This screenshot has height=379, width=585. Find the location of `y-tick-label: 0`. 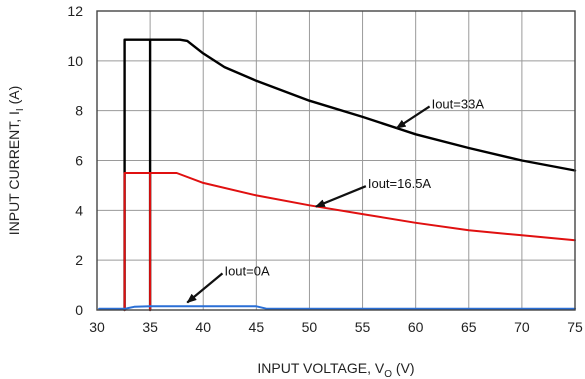

y-tick-label: 0 is located at coordinates (79, 310).